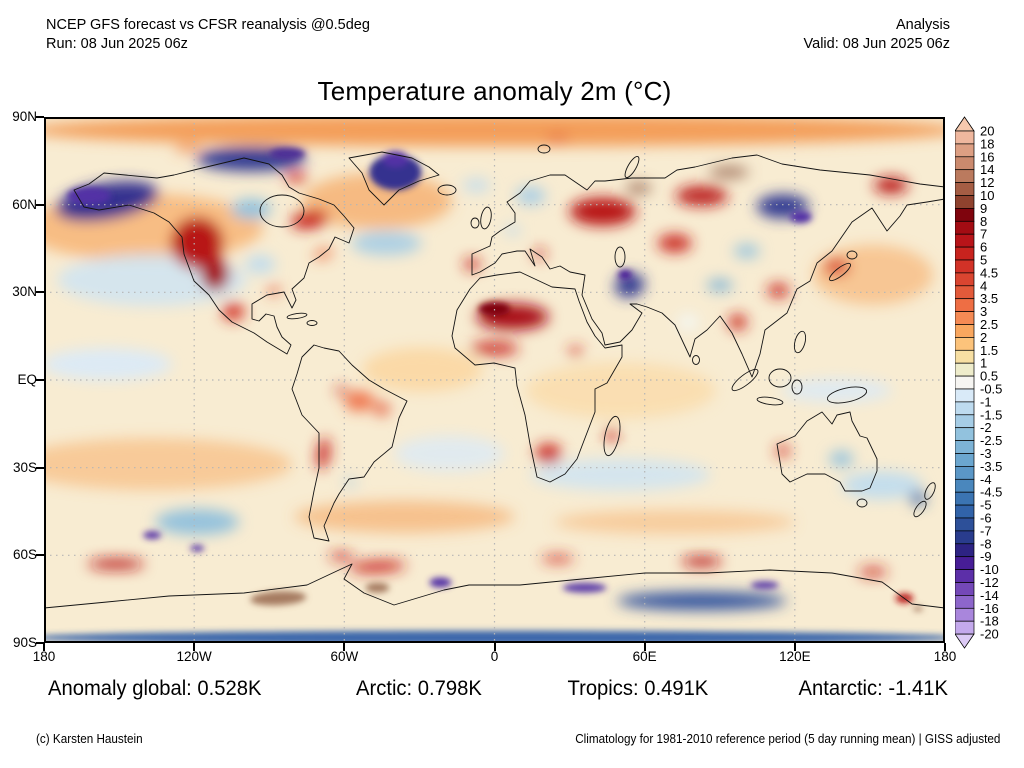  Describe the element at coordinates (983, 234) in the screenshot. I see `colorbar-label-7: 7` at that location.